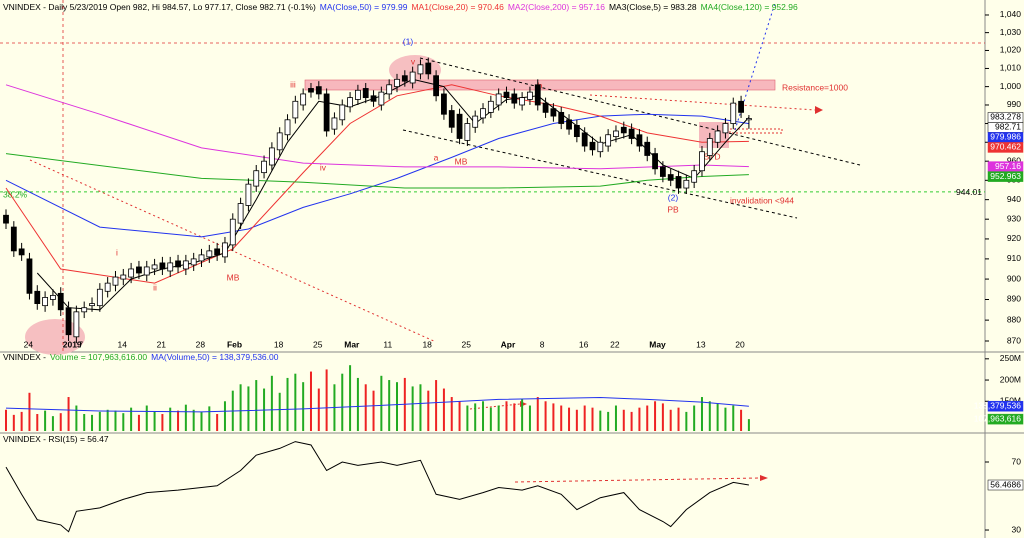  Describe the element at coordinates (155, 287) in the screenshot. I see `annotation: ii` at that location.